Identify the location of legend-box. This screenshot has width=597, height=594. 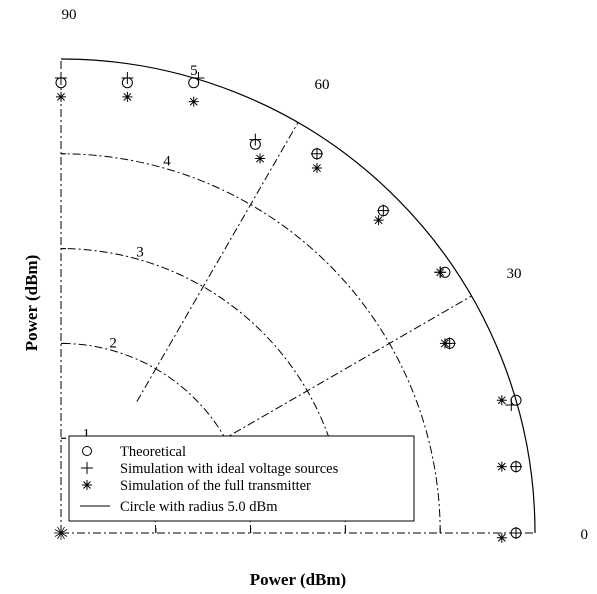
(241, 478).